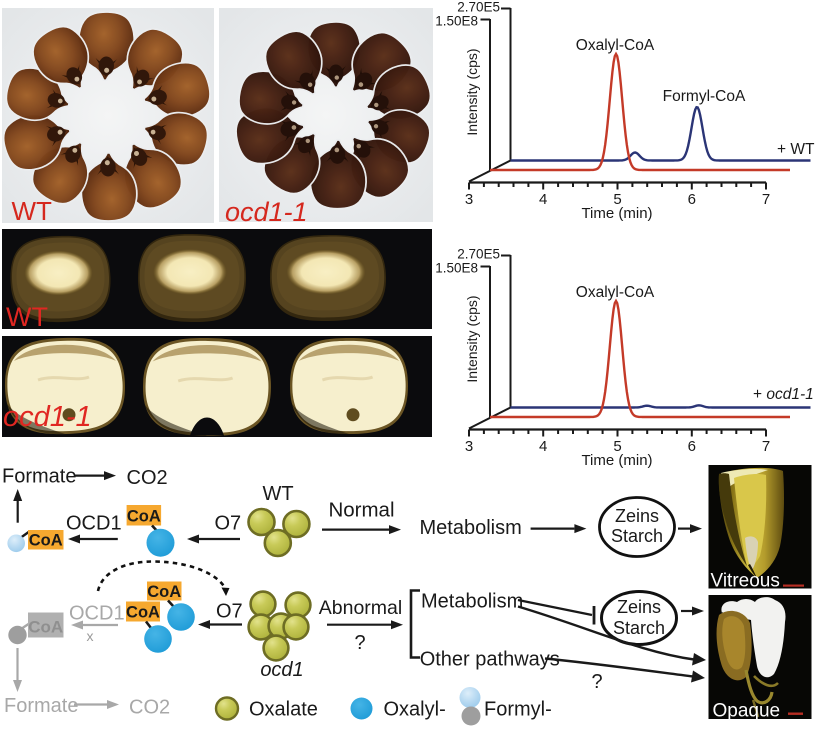  I want to click on svg-text: Oxalate, so click(283, 710).